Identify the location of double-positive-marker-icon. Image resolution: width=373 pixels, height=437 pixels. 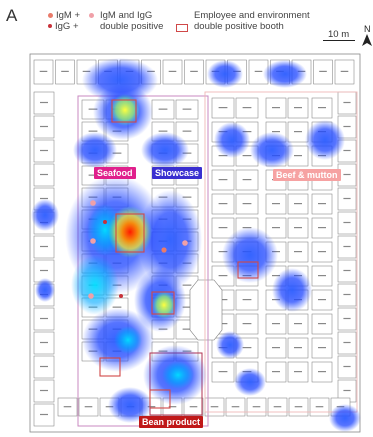
(91, 15).